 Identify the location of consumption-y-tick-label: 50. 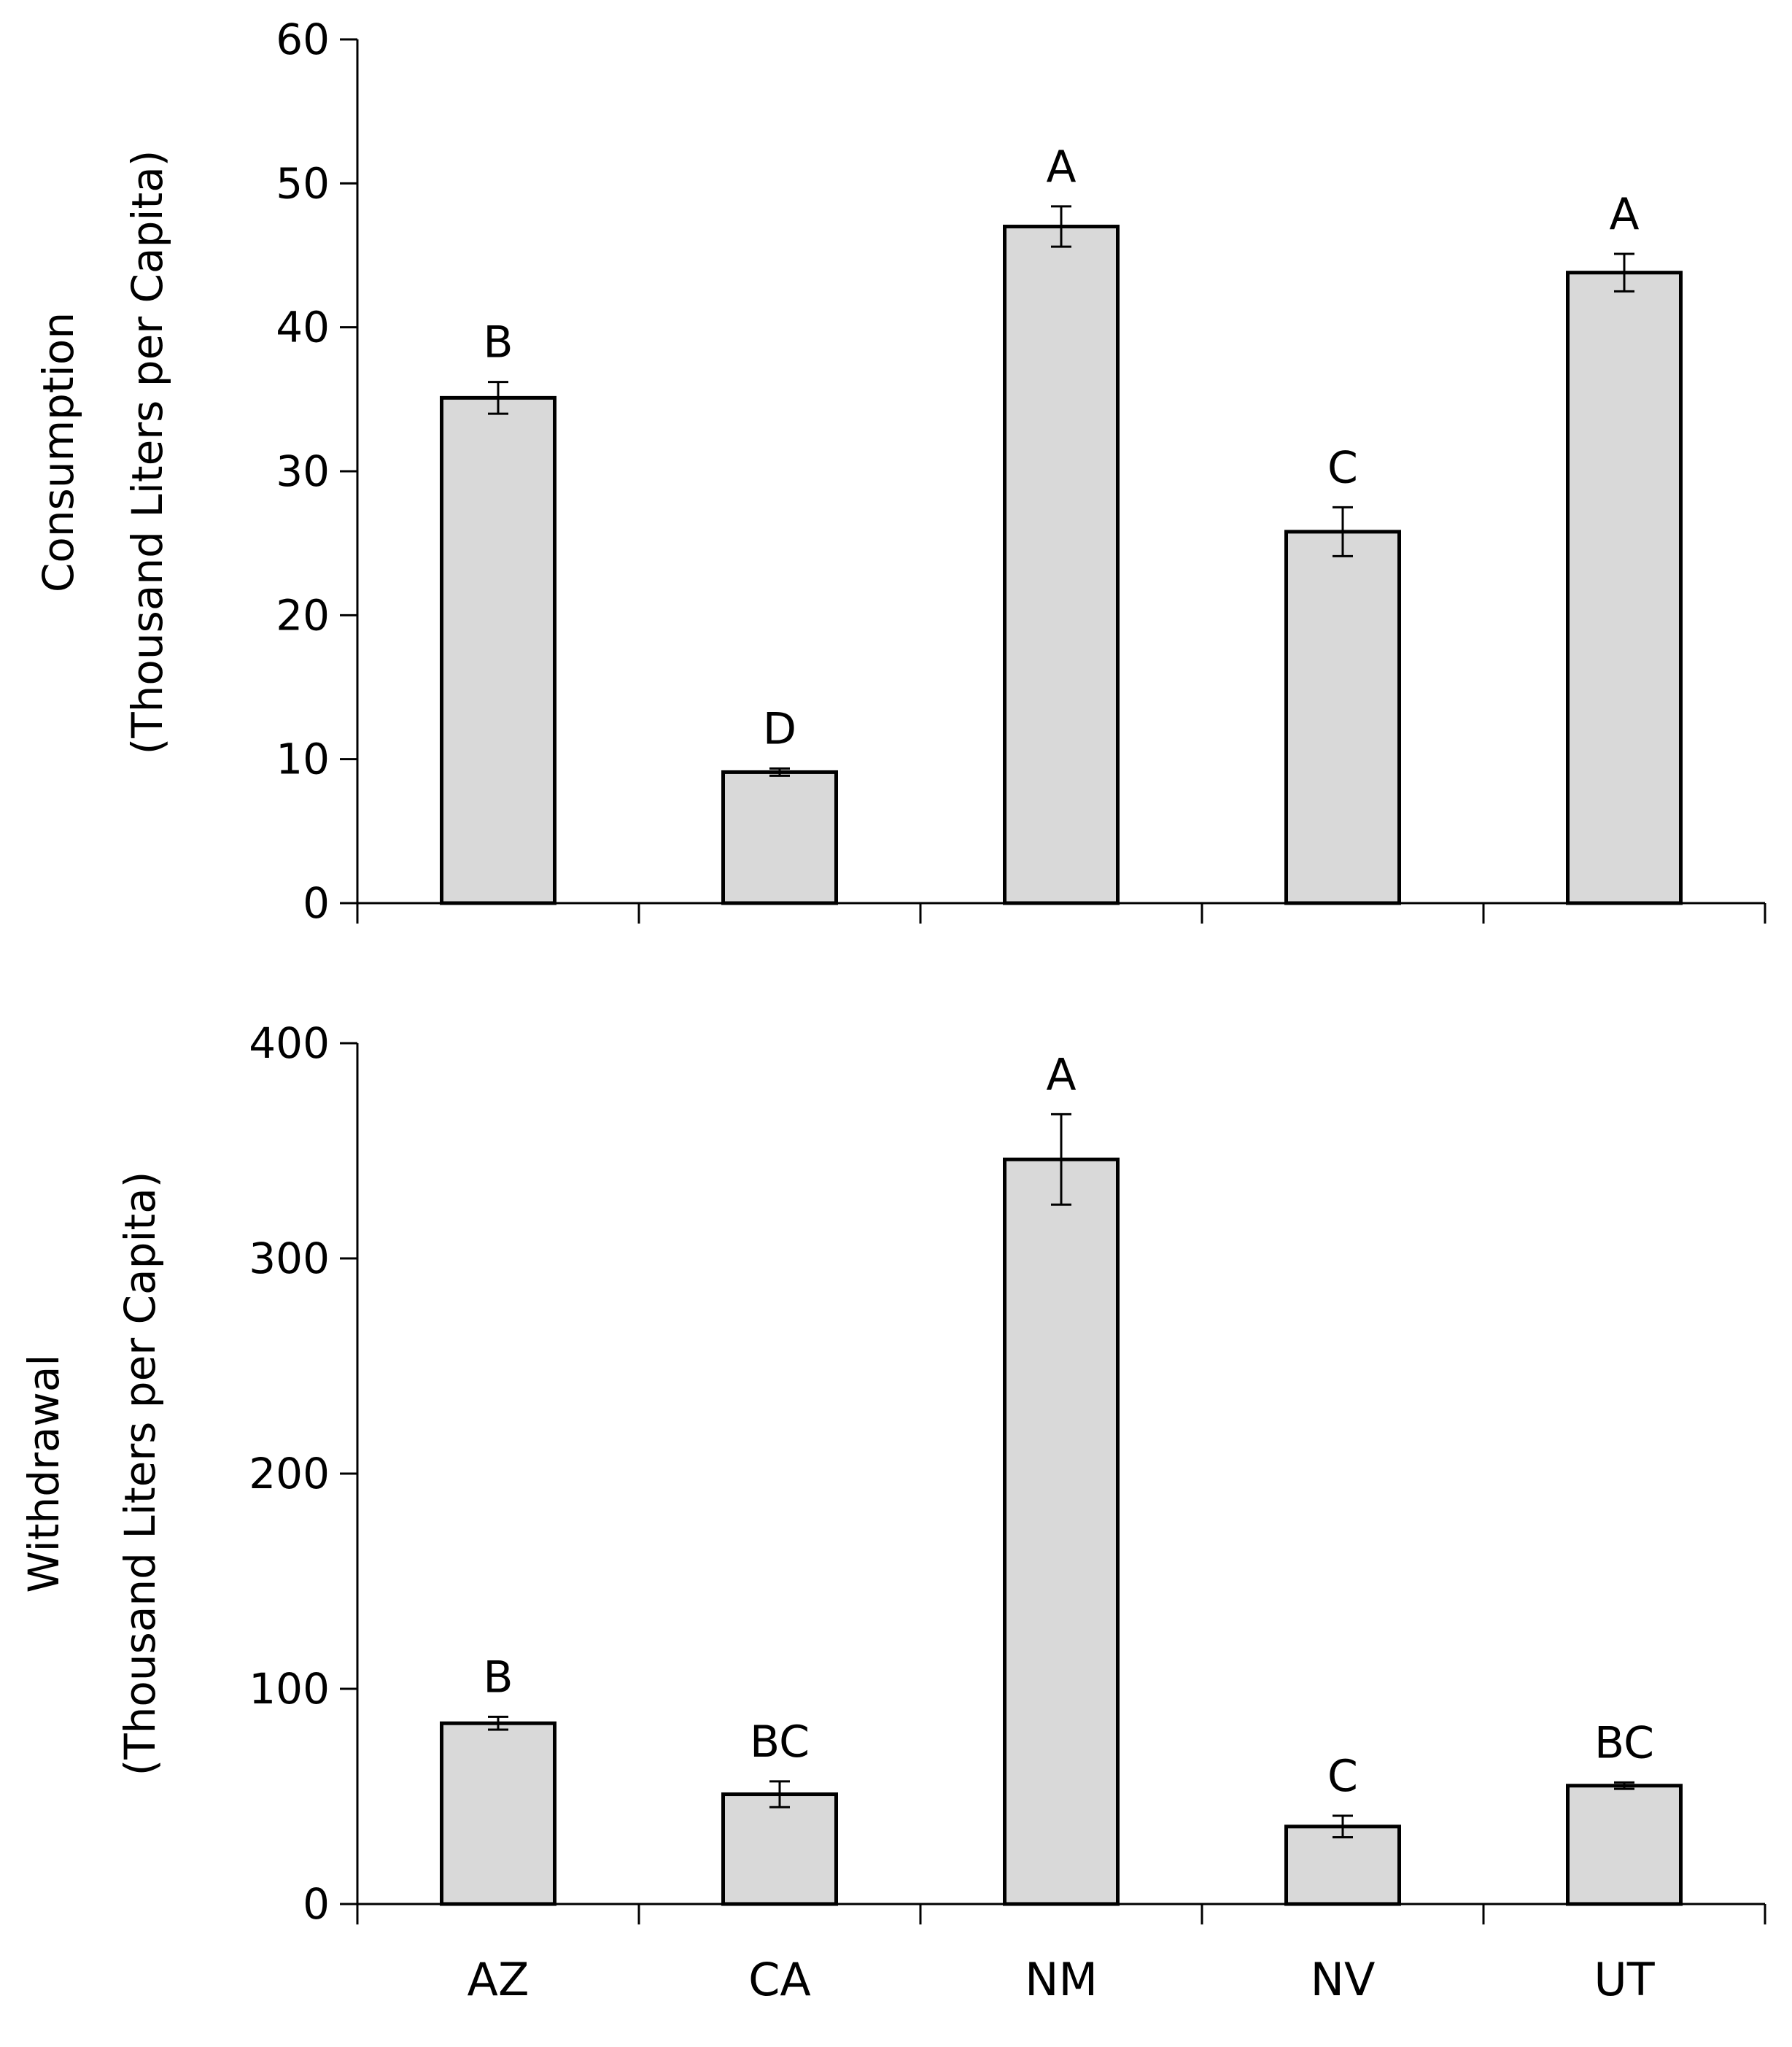
(303, 183).